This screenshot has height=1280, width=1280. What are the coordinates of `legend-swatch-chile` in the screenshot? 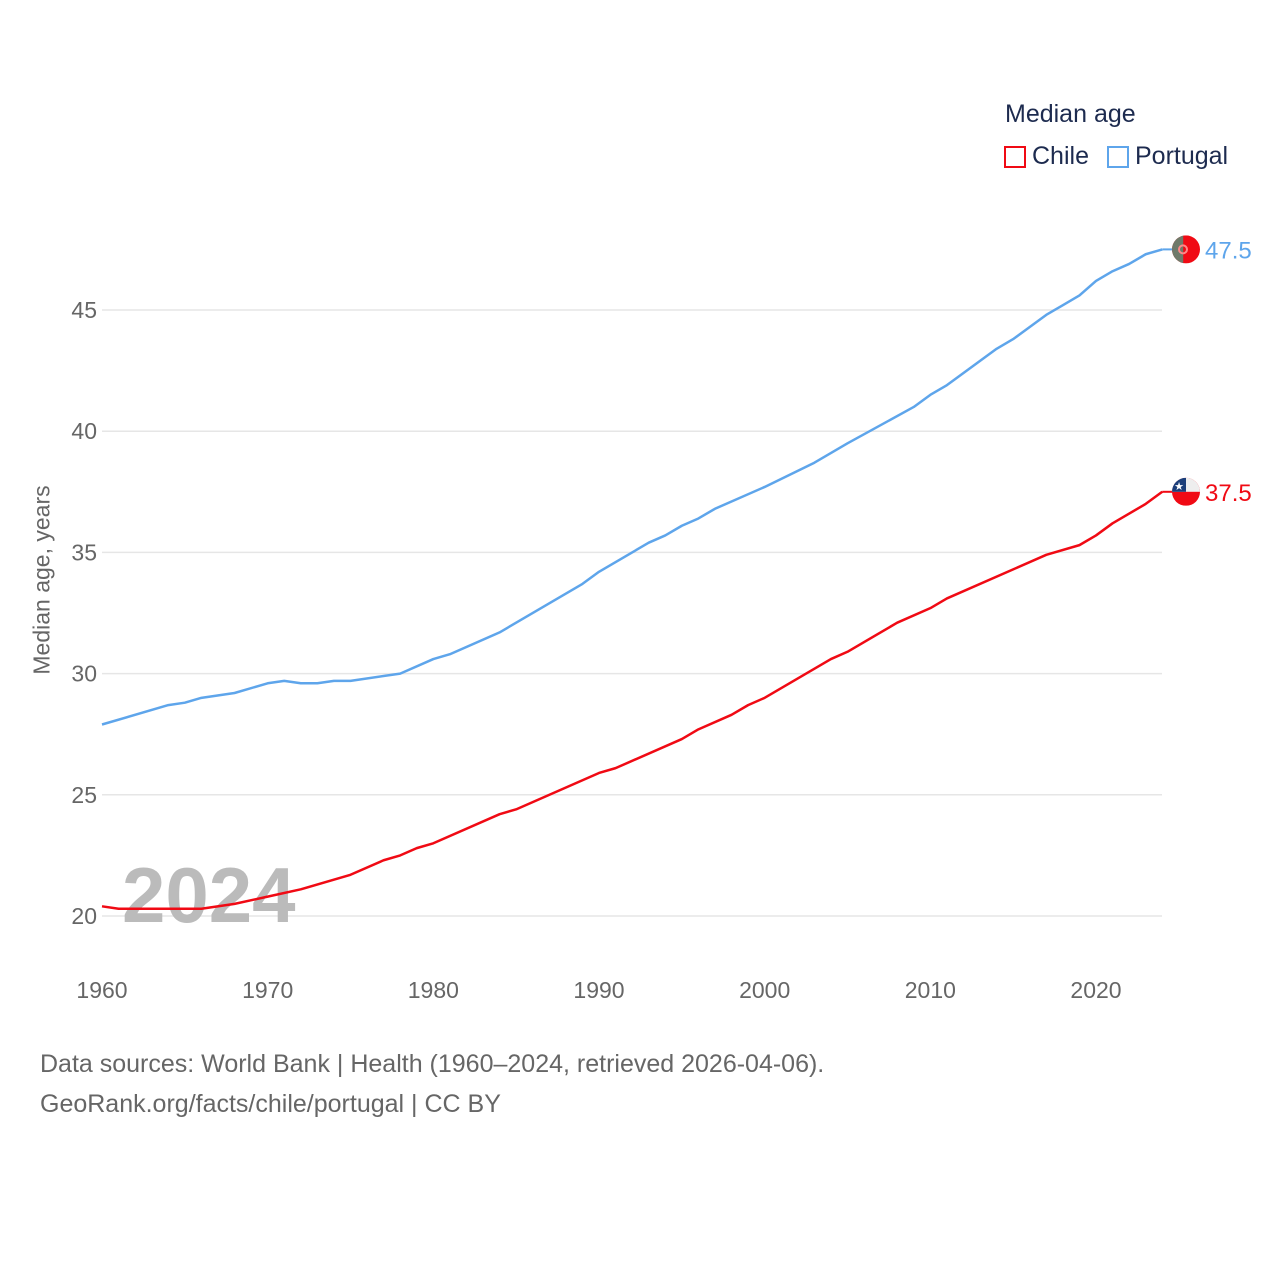 It's located at (1015, 156).